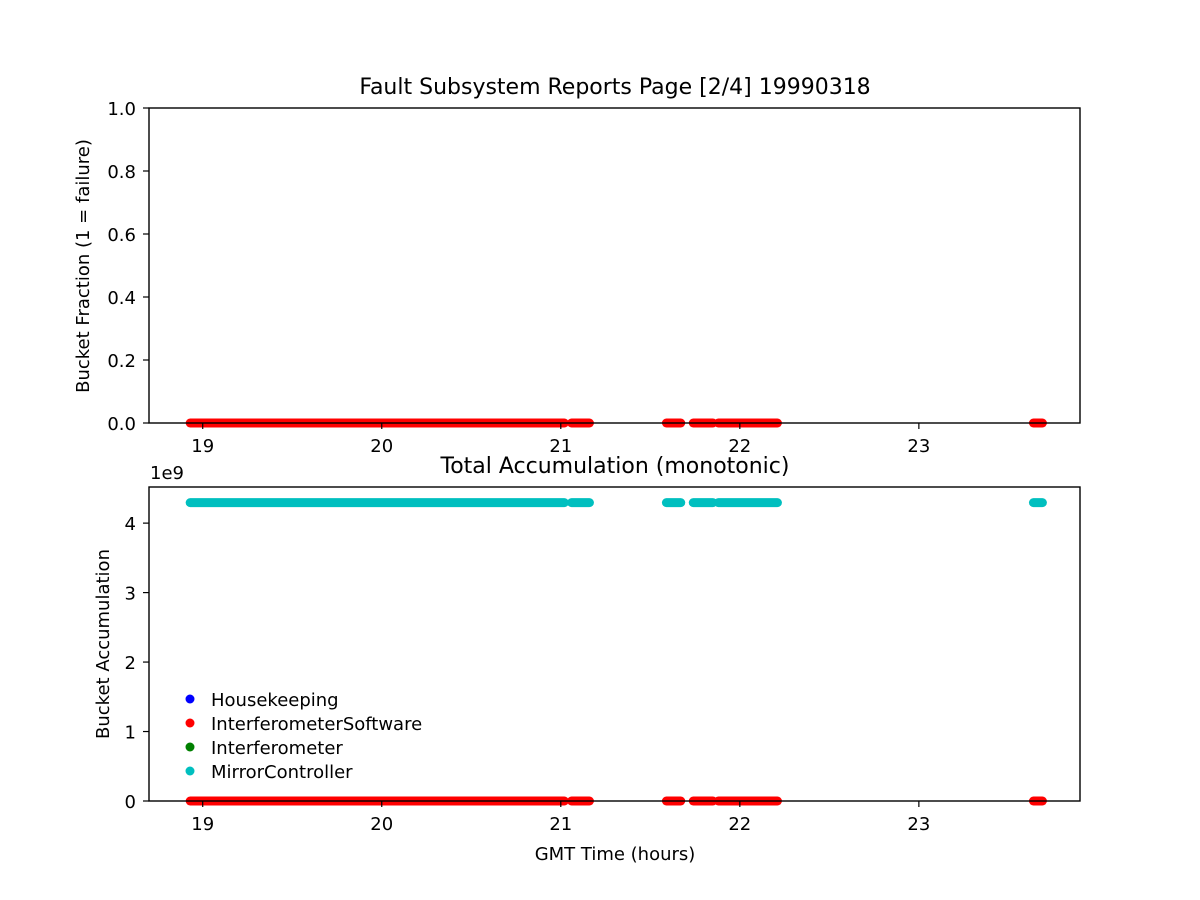 The height and width of the screenshot is (900, 1200). What do you see at coordinates (130, 733) in the screenshot?
I see `accumulation-chart-y-tick-label: 1` at bounding box center [130, 733].